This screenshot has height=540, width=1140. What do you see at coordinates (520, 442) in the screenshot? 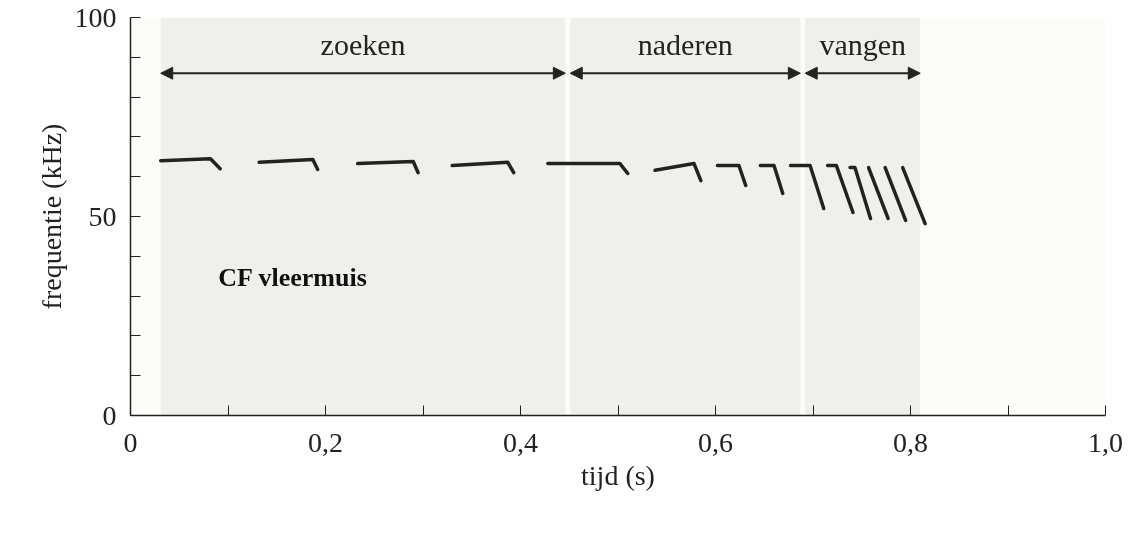
I see `x-tick-label: 0,4` at bounding box center [520, 442].